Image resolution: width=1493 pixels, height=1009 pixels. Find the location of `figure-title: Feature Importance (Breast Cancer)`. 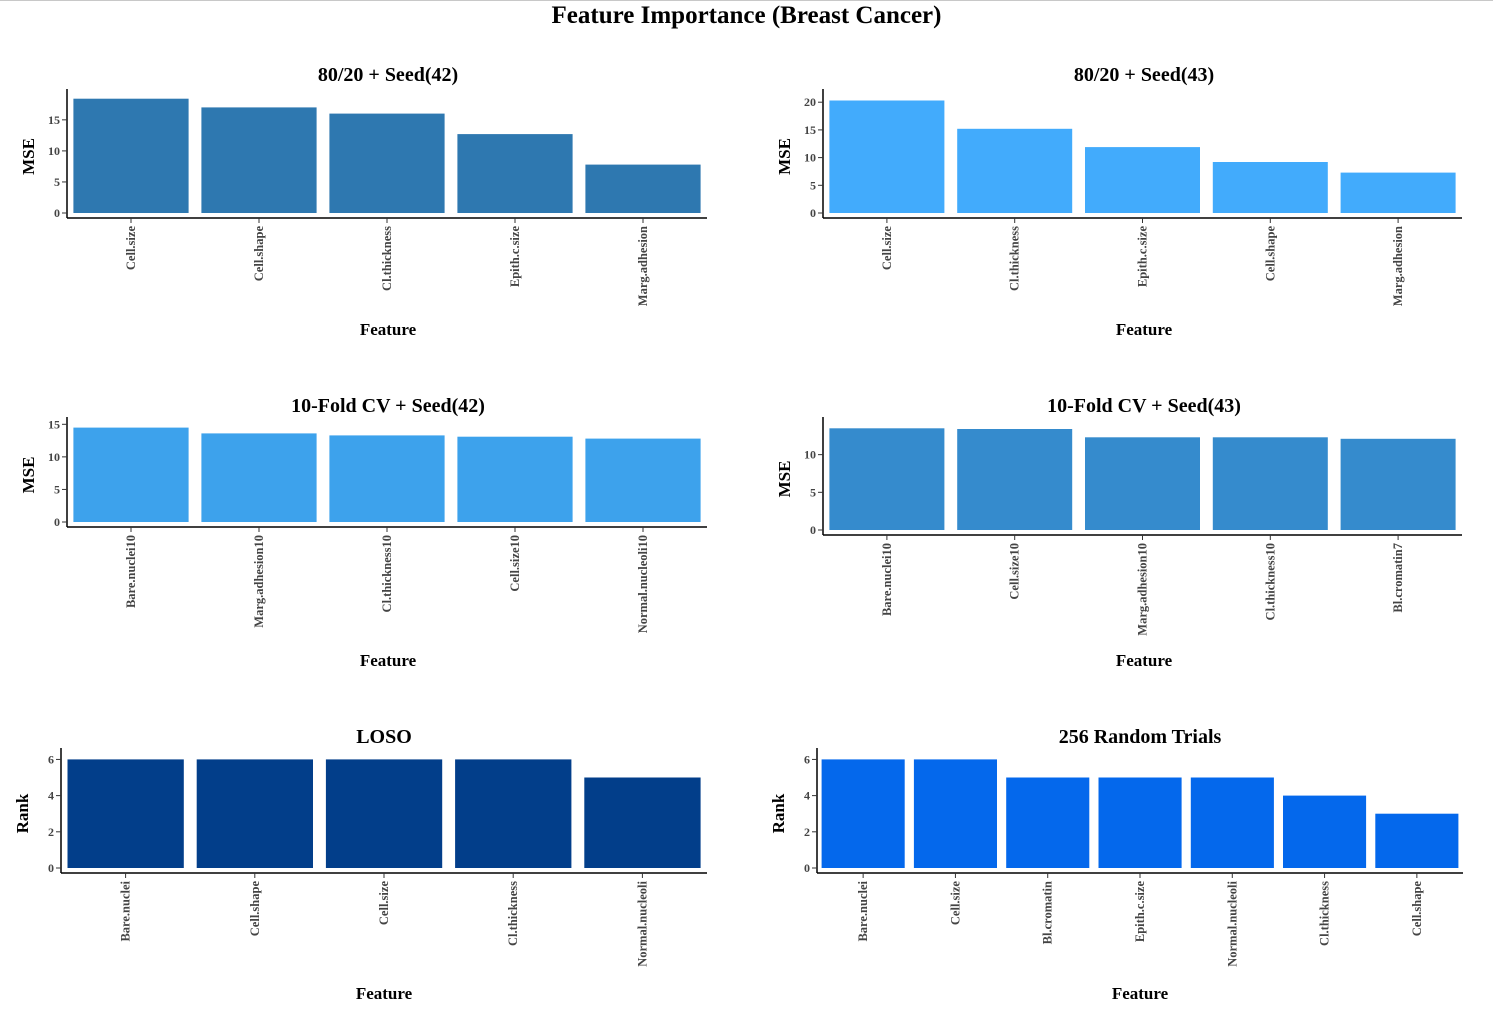

figure-title: Feature Importance (Breast Cancer) is located at coordinates (746, 15).